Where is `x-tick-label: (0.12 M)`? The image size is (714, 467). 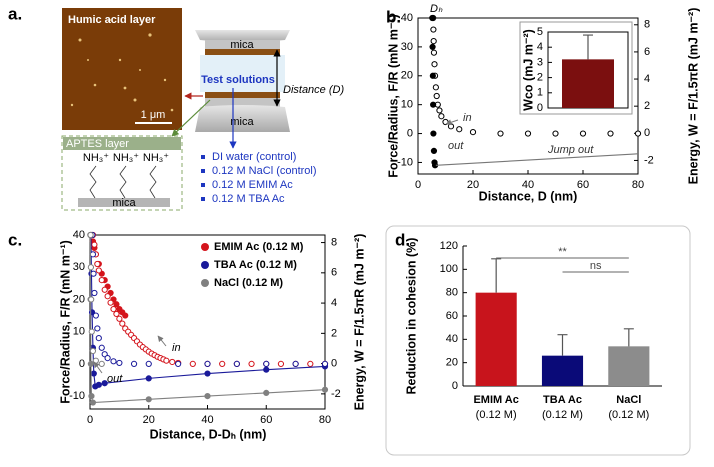
x-tick-label: (0.12 M) is located at coordinates (496, 415).